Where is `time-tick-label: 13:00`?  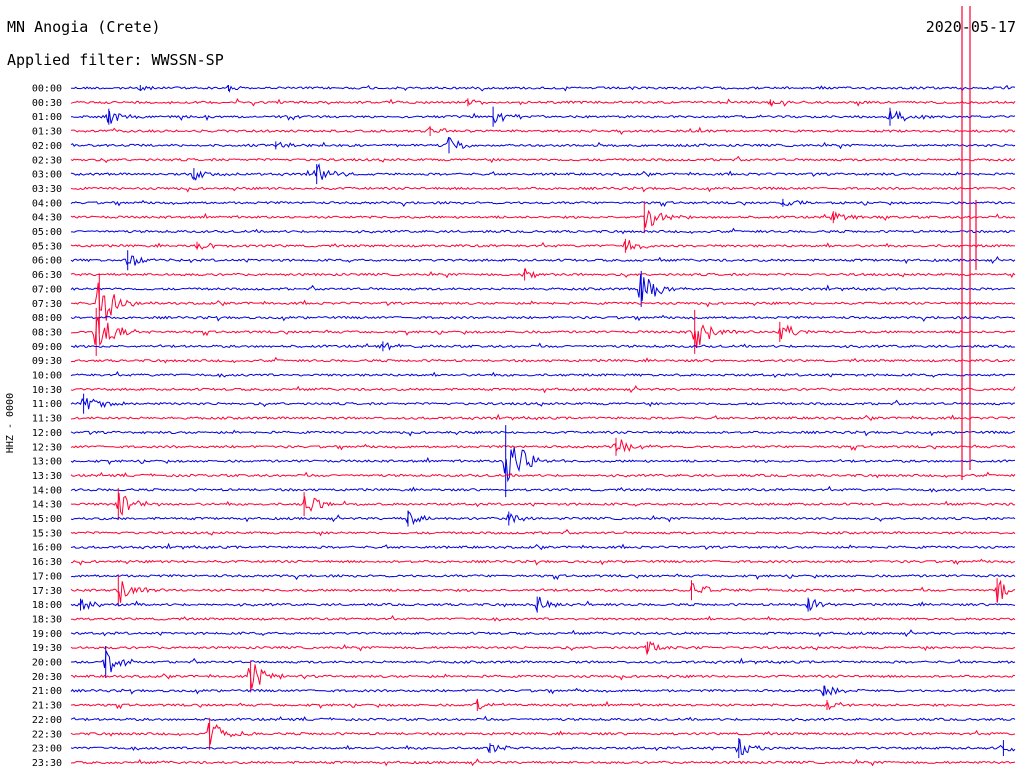 time-tick-label: 13:00 is located at coordinates (47, 462).